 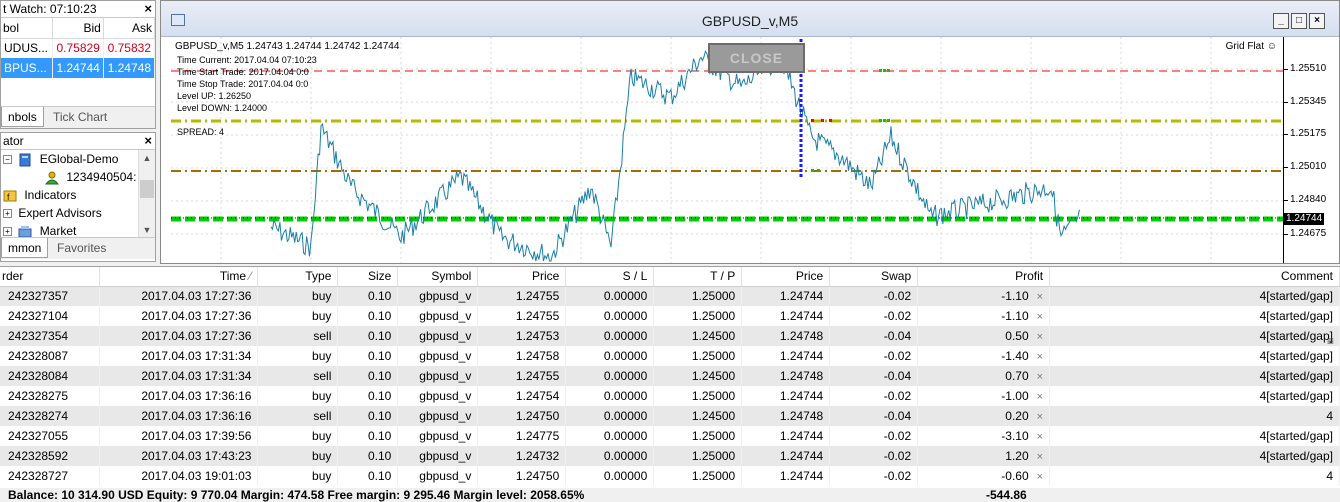 What do you see at coordinates (522, 277) in the screenshot?
I see `column-header-price: Price` at bounding box center [522, 277].